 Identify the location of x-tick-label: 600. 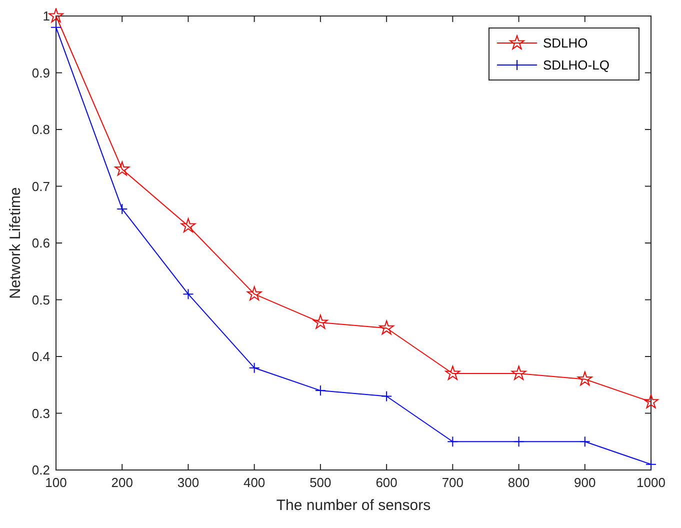
(387, 482).